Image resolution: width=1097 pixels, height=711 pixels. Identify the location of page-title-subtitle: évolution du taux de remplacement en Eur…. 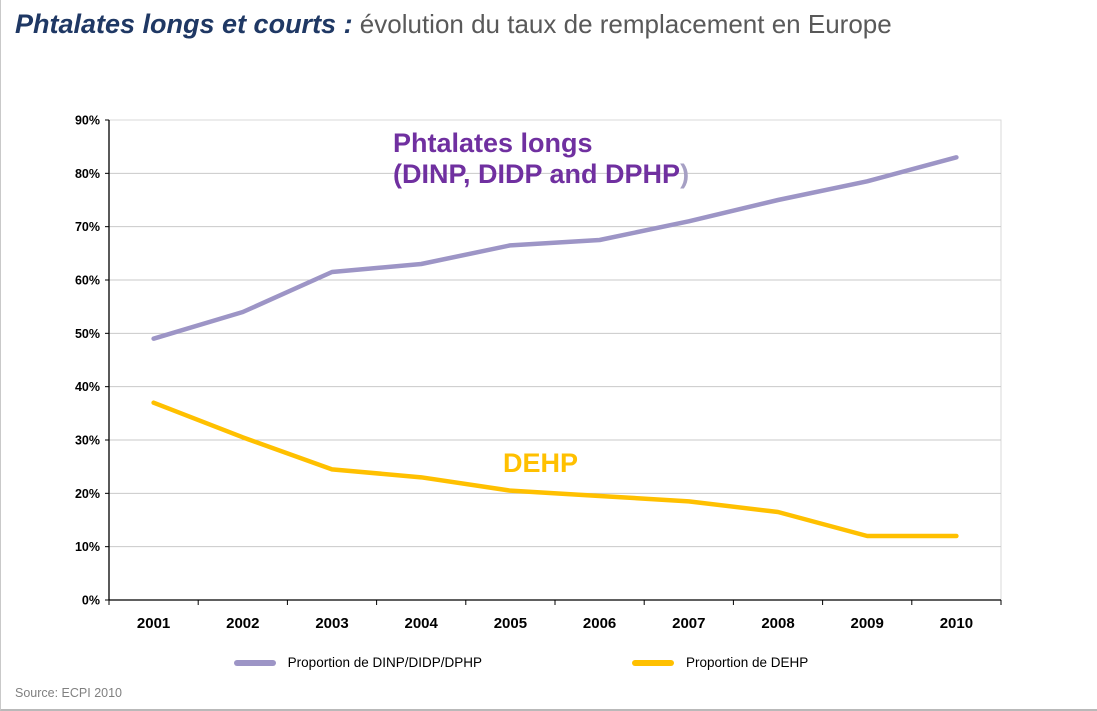
(622, 24).